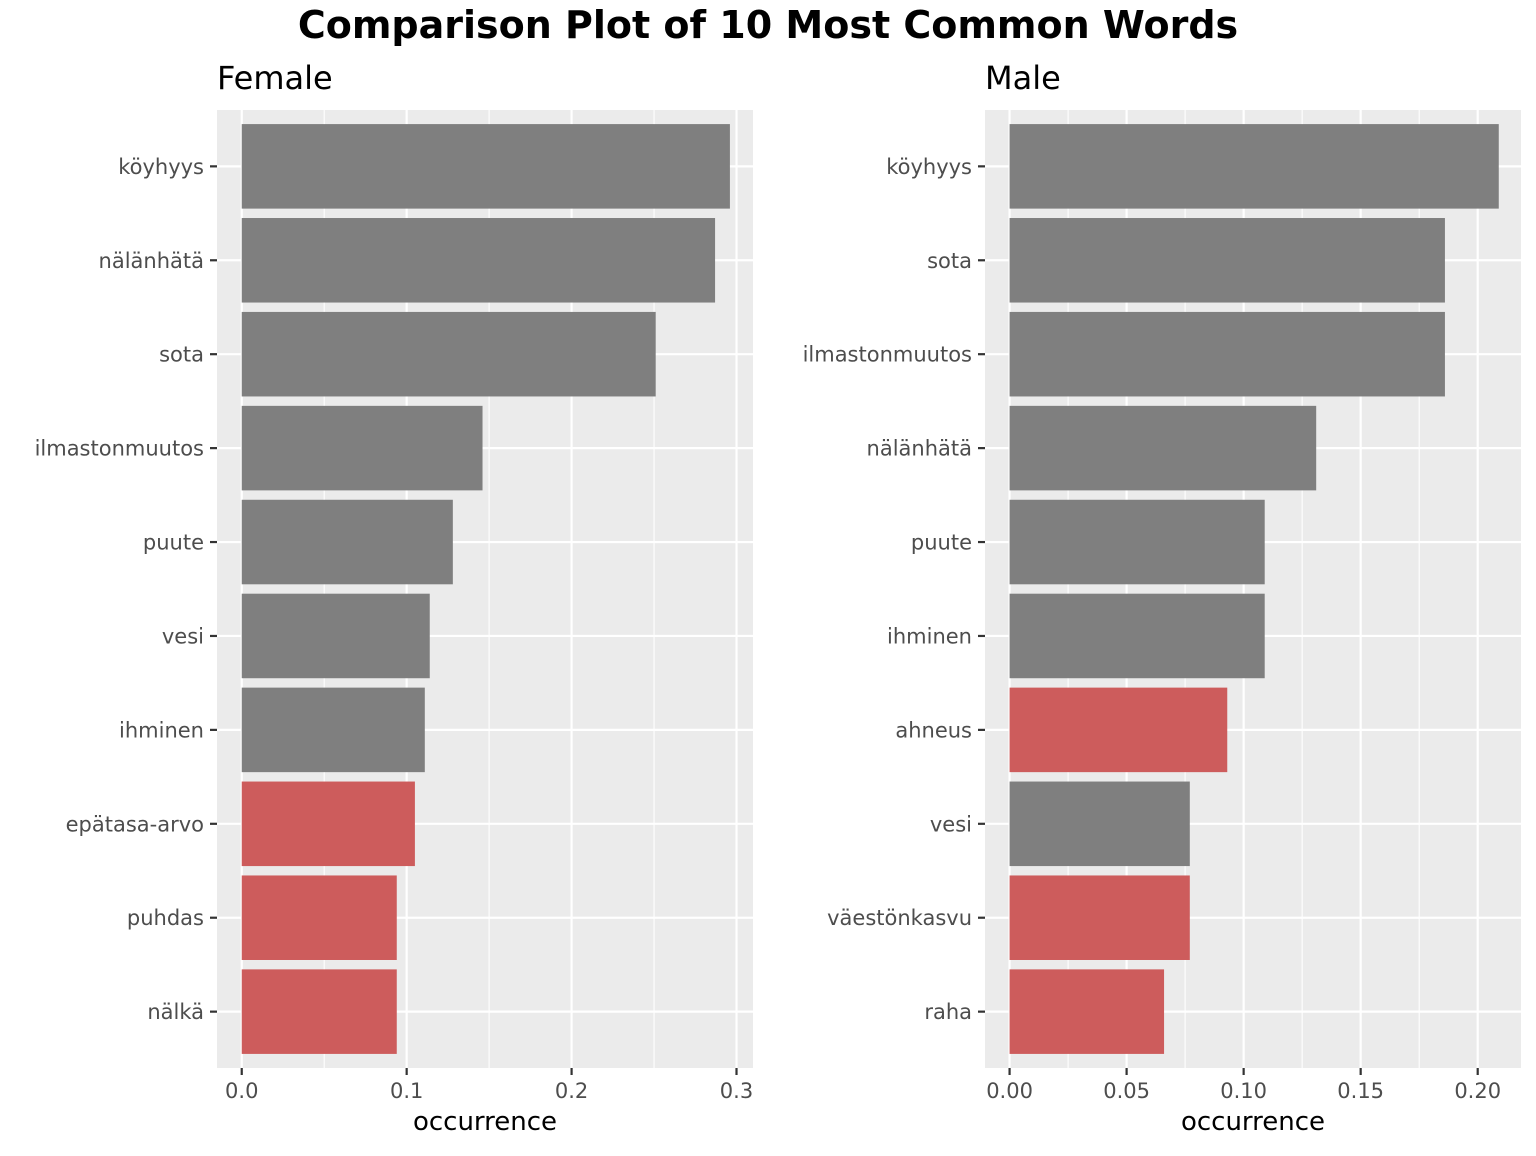  I want to click on female-y-tick-label: vesi, so click(183, 636).